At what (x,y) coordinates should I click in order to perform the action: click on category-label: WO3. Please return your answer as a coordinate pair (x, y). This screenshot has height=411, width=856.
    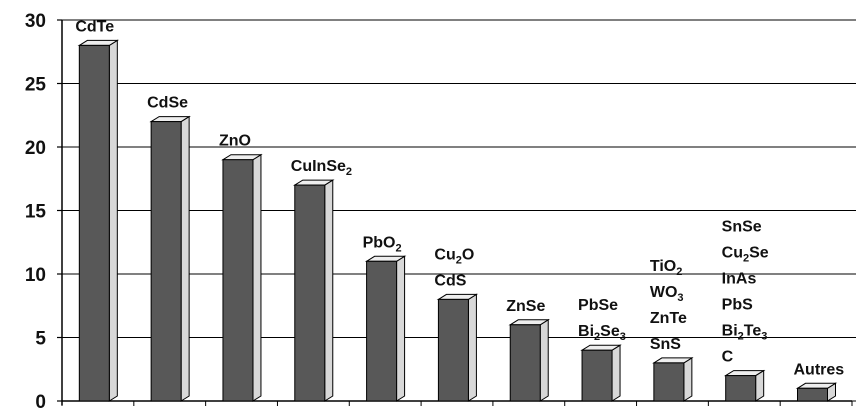
    Looking at the image, I should click on (667, 294).